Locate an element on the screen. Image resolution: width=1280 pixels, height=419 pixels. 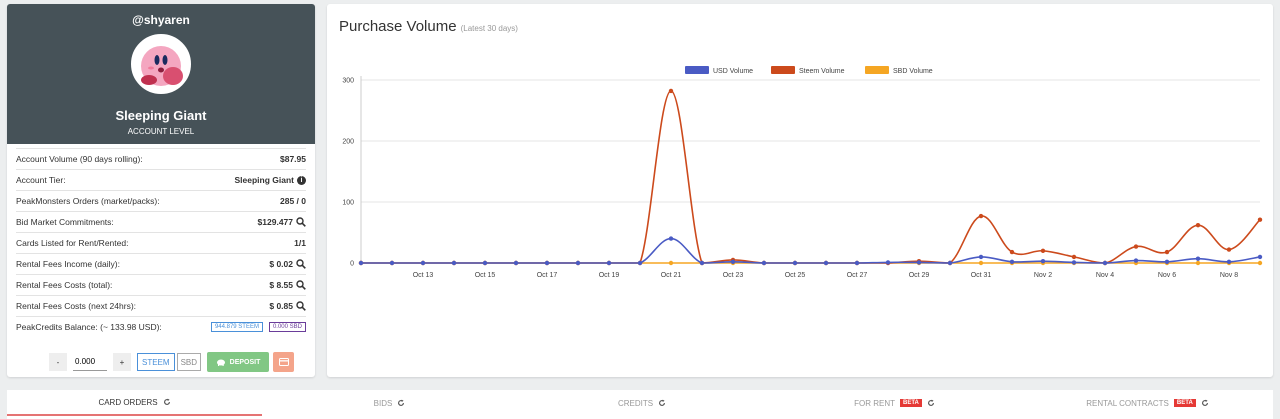
tab-card-orders: CARD ORDERS is located at coordinates (134, 403).